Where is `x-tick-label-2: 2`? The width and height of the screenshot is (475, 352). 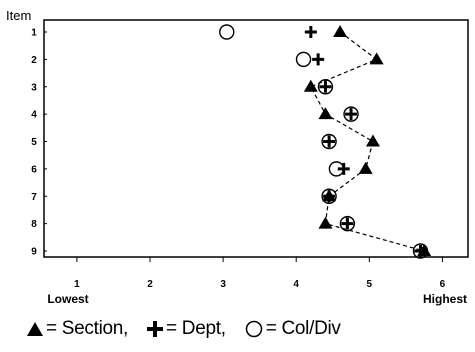 x-tick-label-2: 2 is located at coordinates (150, 284).